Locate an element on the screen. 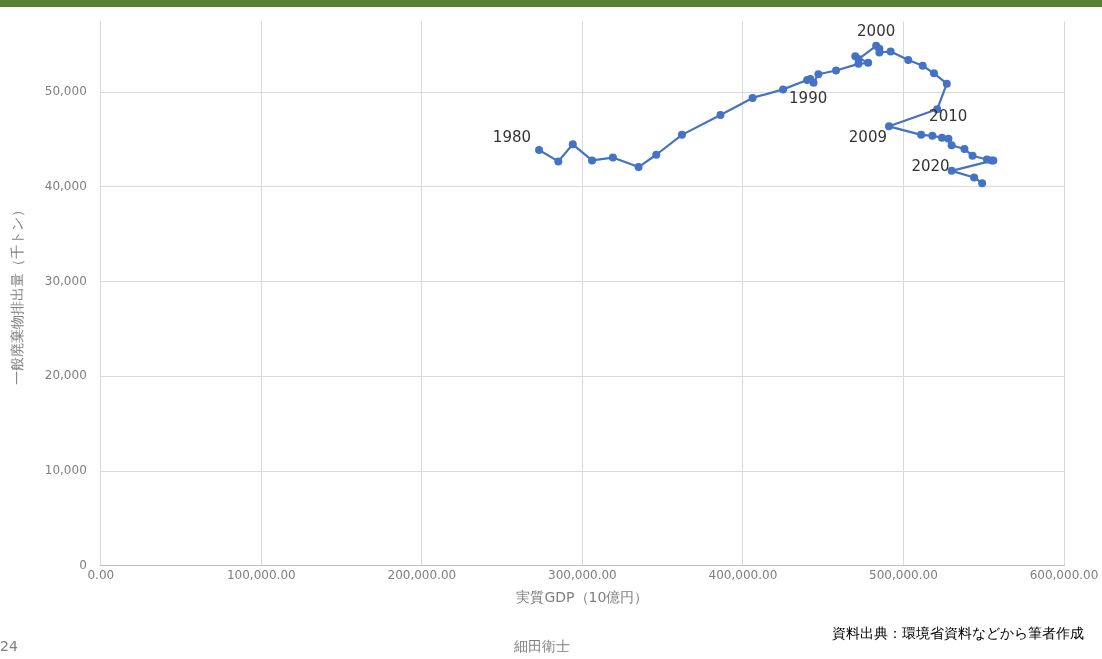 This screenshot has height=659, width=1102. y-tick-label: 0 is located at coordinates (83, 564).